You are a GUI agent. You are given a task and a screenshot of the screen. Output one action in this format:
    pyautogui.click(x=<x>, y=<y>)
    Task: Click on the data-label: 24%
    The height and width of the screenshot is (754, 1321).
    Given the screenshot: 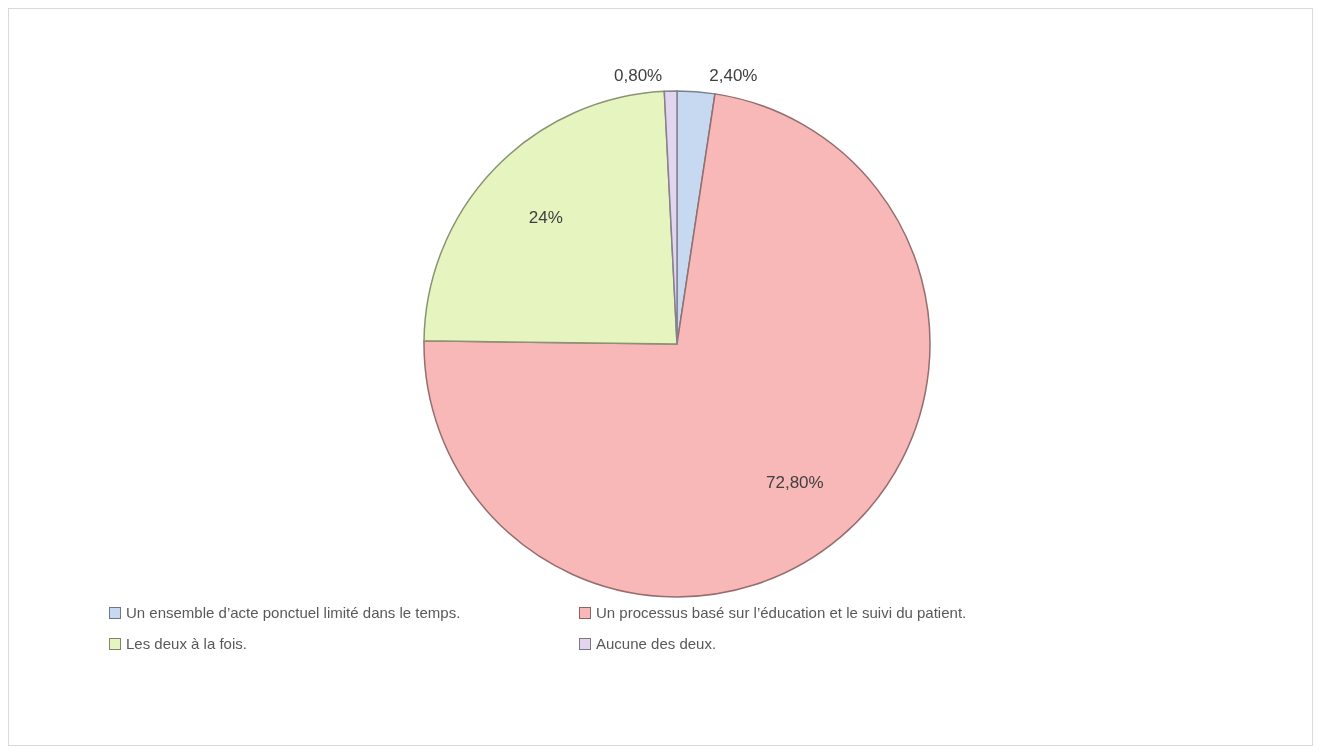 What is the action you would take?
    pyautogui.click(x=545, y=218)
    